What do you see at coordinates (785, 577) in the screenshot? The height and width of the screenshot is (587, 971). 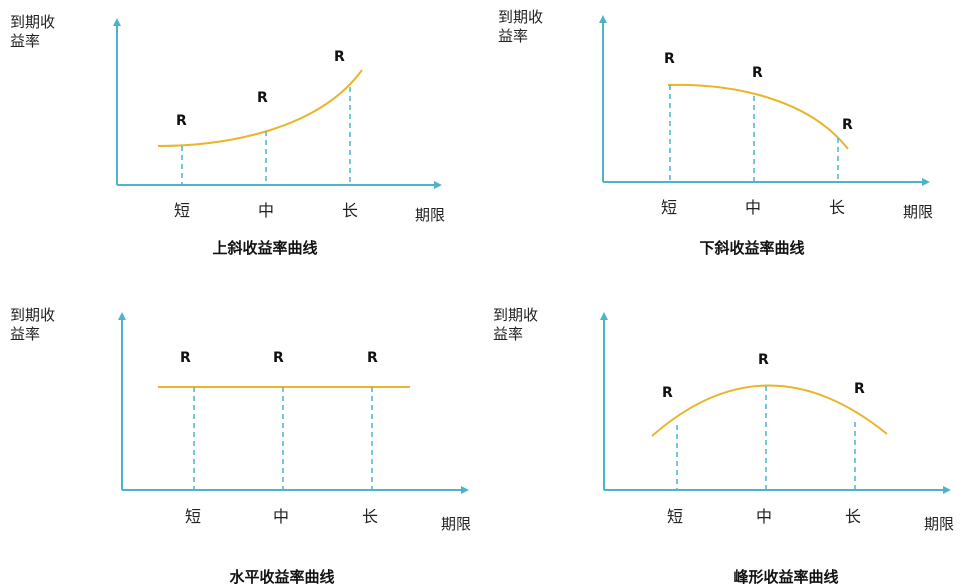 I see `panel-title: 峰形收益率曲线` at bounding box center [785, 577].